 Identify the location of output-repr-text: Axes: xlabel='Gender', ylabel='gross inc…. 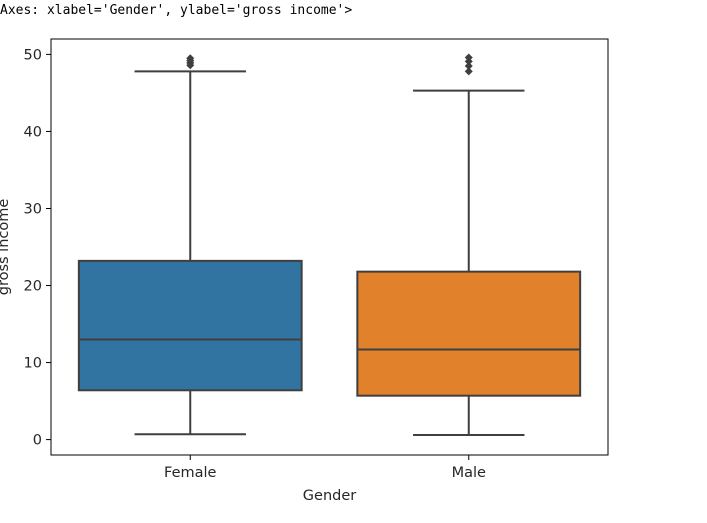
(176, 10).